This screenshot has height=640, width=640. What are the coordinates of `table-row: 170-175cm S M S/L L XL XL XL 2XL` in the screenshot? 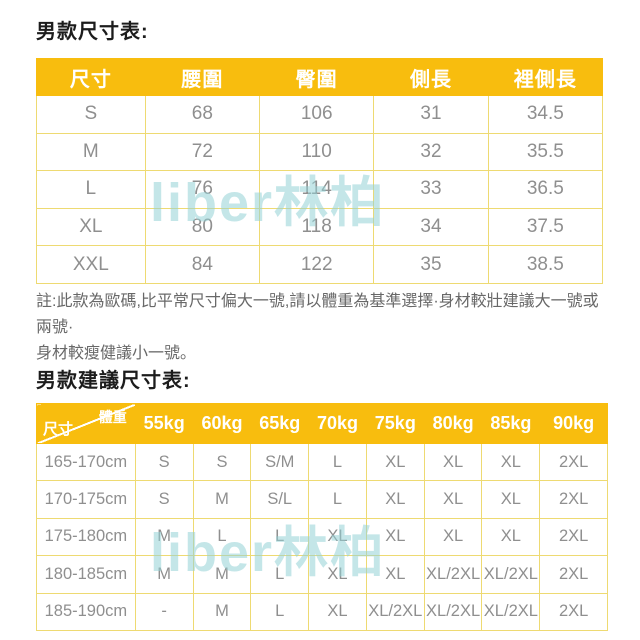 It's located at (322, 499).